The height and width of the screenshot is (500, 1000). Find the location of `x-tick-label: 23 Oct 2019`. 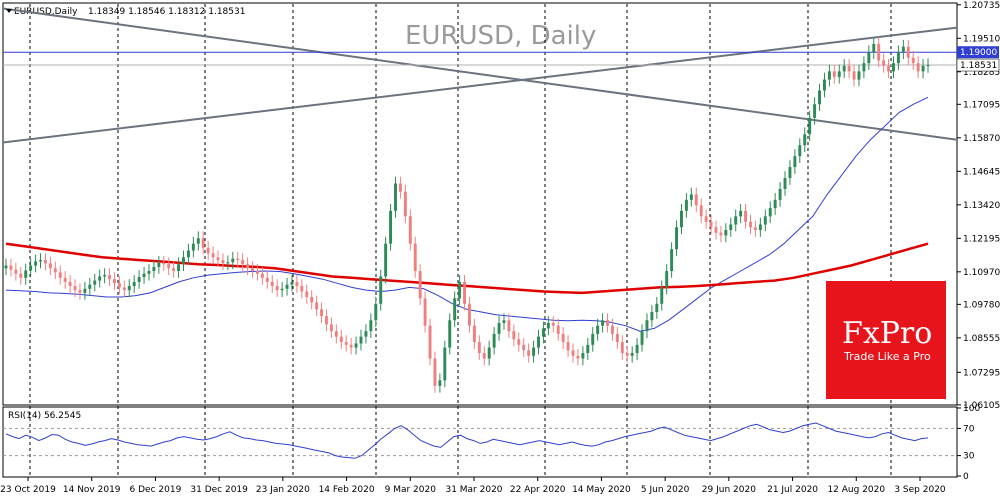

x-tick-label: 23 Oct 2019 is located at coordinates (28, 490).